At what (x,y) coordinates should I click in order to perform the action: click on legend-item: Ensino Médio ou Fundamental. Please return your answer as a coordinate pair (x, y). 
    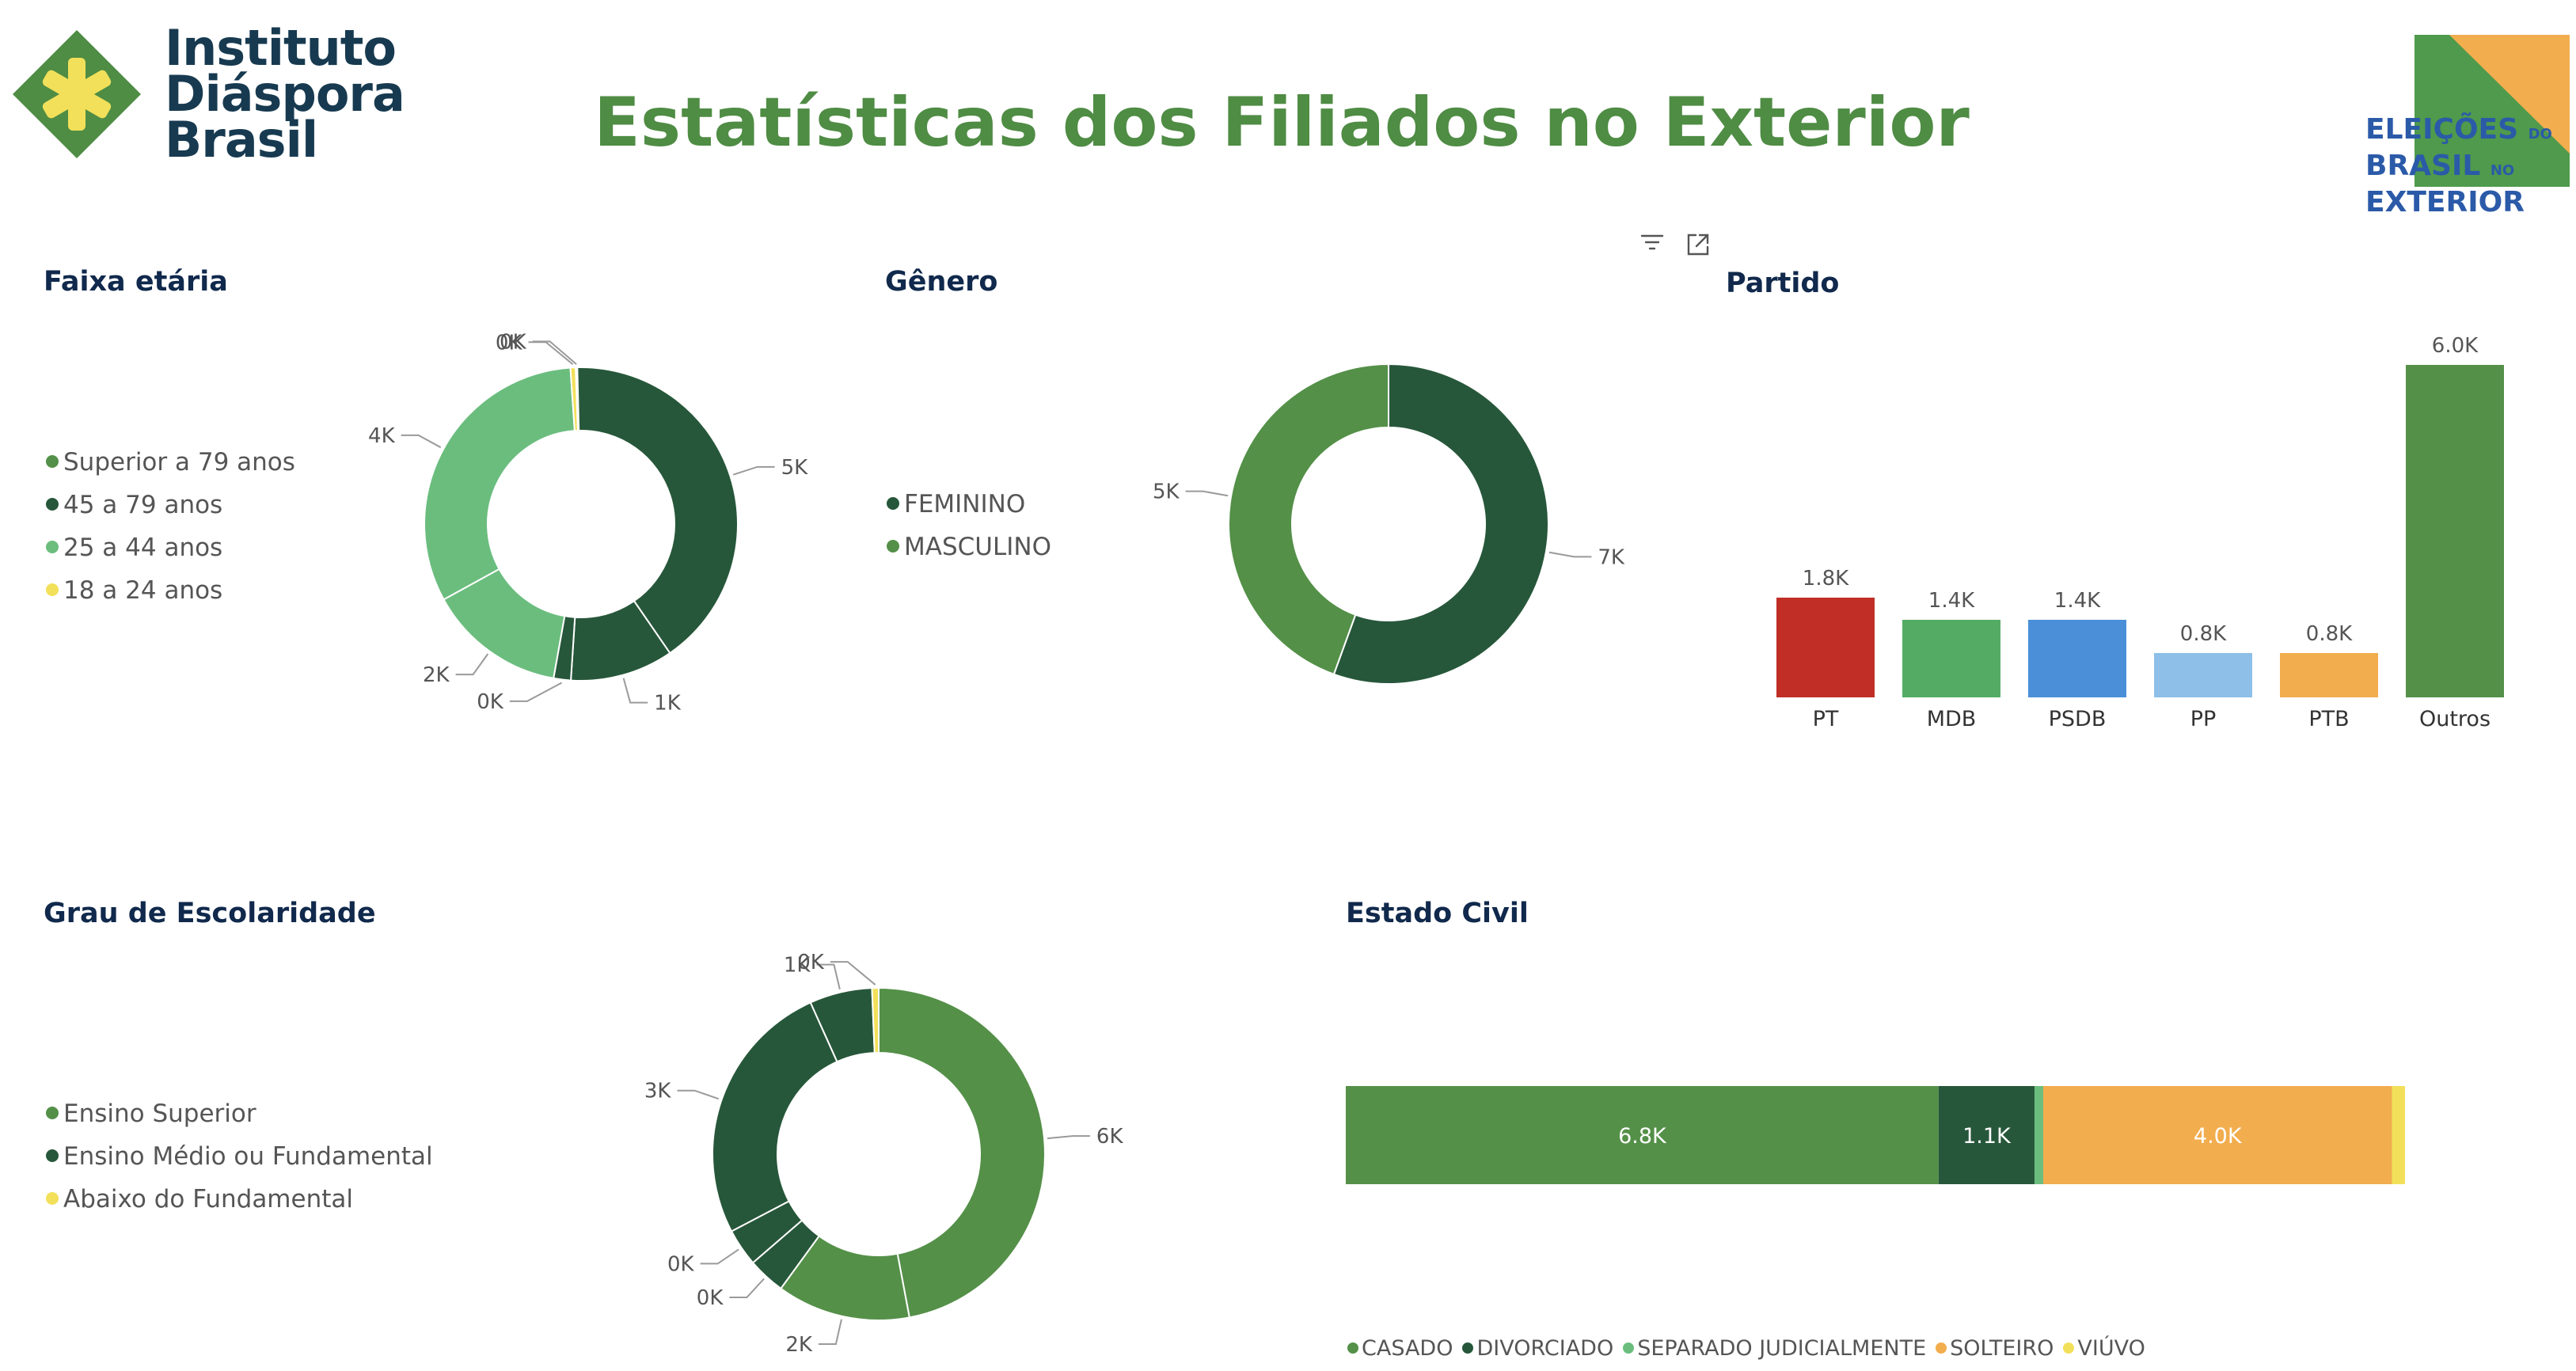
    Looking at the image, I should click on (240, 1156).